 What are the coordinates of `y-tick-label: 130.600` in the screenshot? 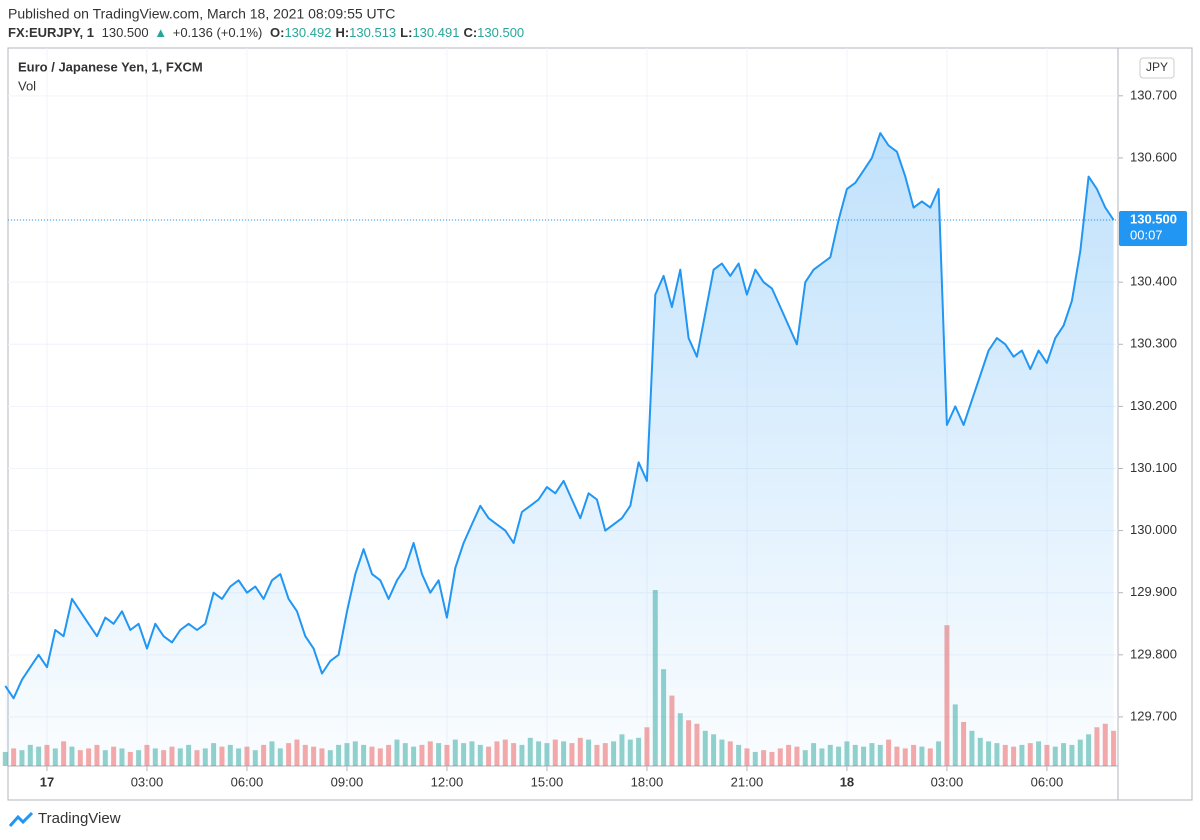 It's located at (1153, 156).